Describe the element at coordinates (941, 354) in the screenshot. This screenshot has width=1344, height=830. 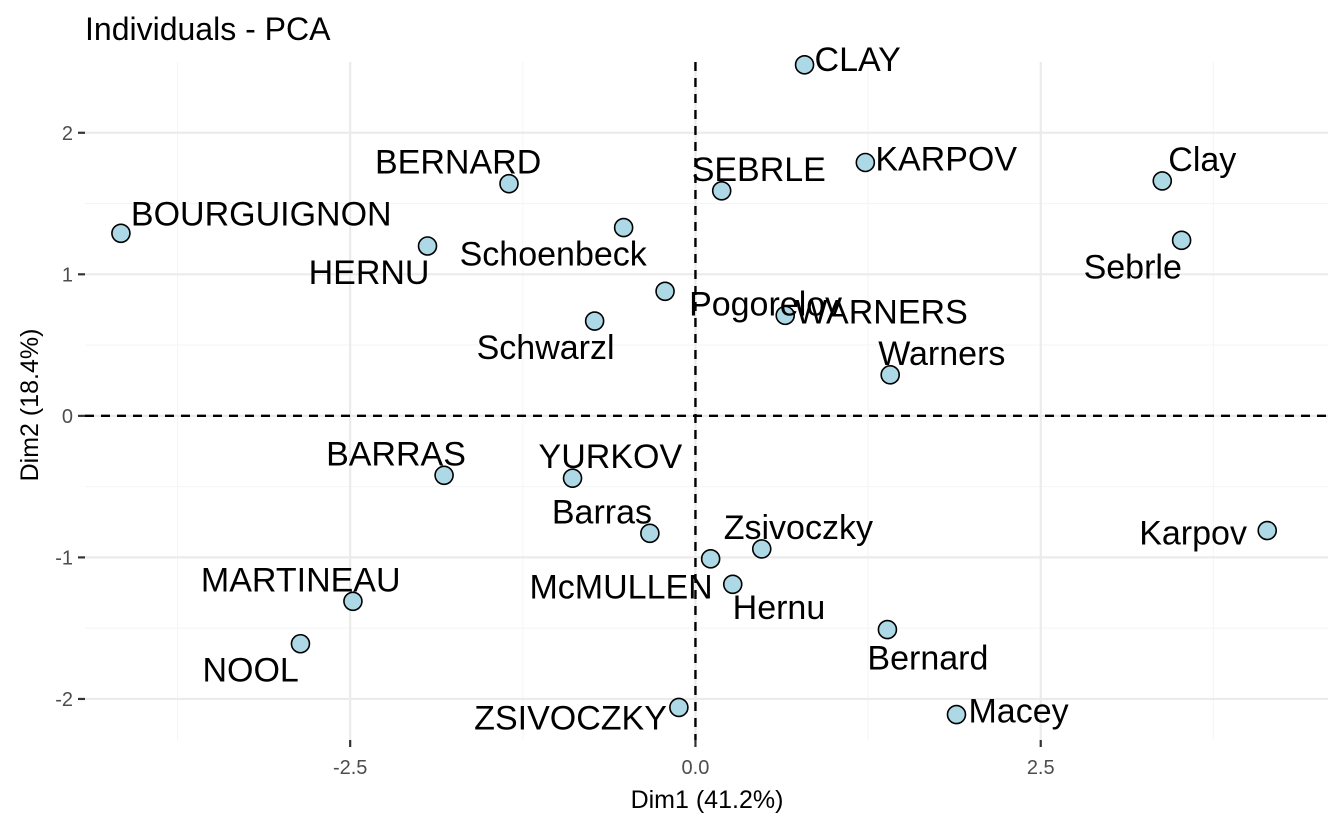
I see `point-label: Warners` at that location.